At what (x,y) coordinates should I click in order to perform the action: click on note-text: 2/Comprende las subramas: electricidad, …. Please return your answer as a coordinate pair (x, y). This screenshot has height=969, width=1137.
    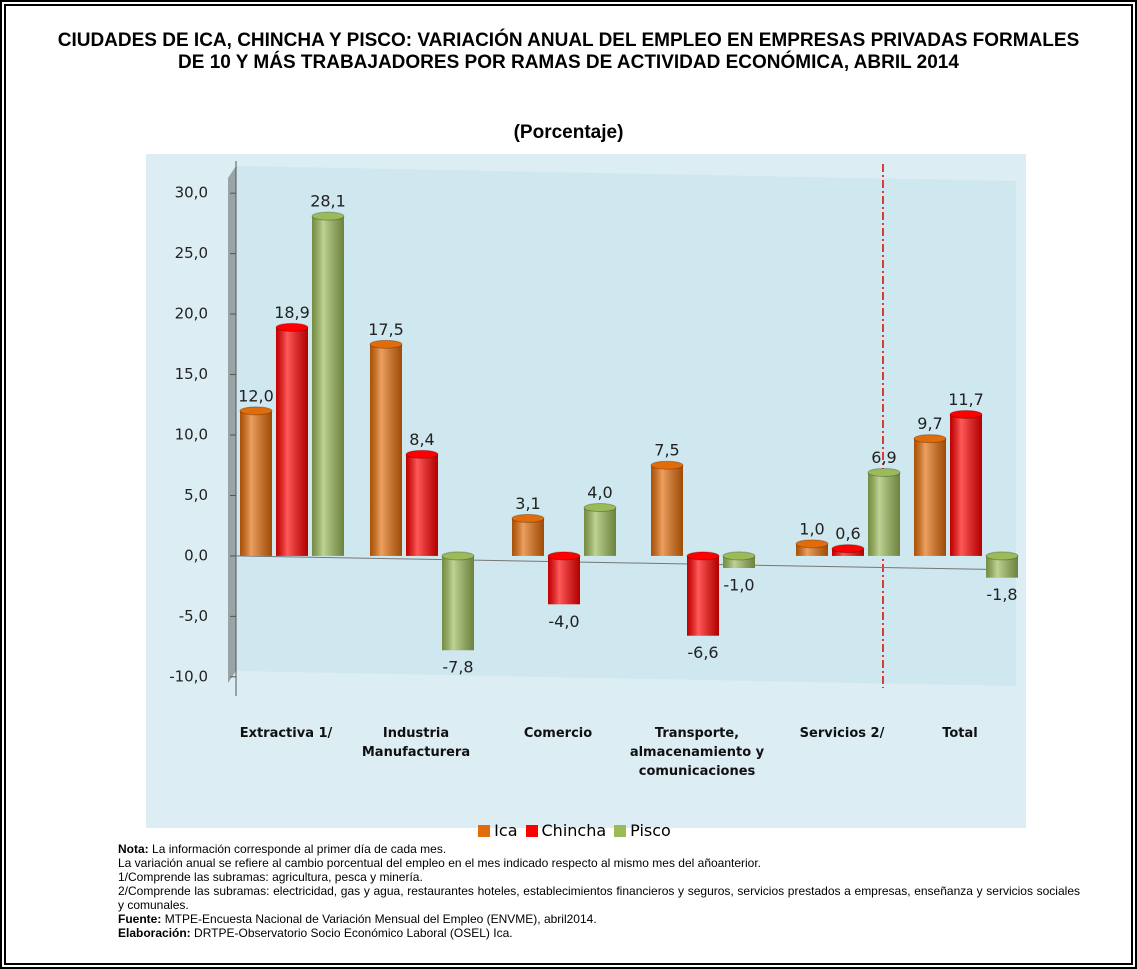
    Looking at the image, I should click on (599, 898).